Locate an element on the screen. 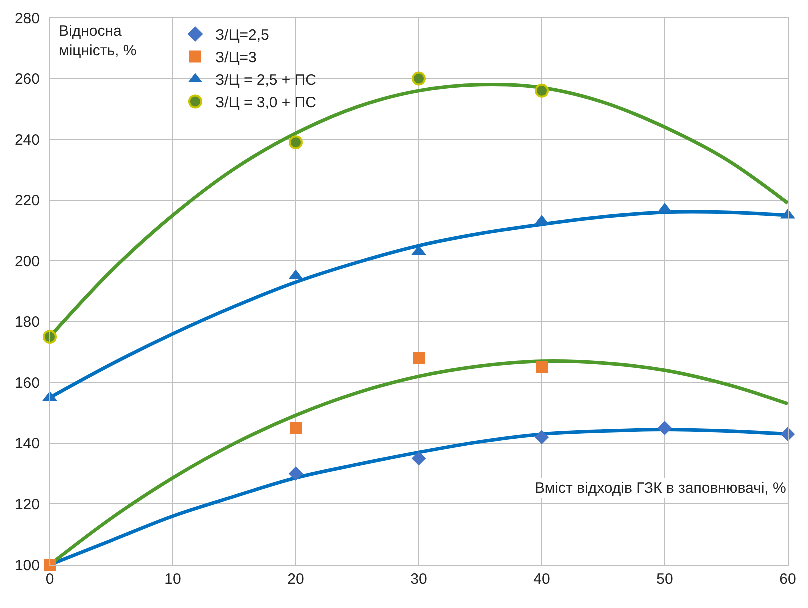  y-tick-label: 280 is located at coordinates (27, 19).